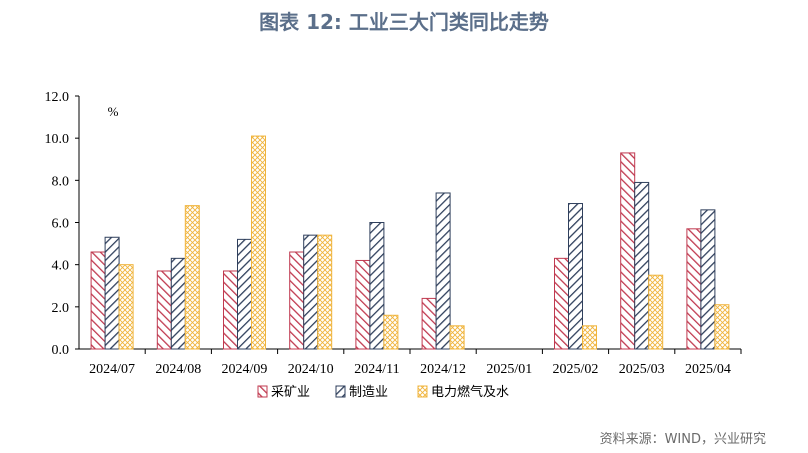  What do you see at coordinates (61, 350) in the screenshot?
I see `y-tick-label: 0.0` at bounding box center [61, 350].